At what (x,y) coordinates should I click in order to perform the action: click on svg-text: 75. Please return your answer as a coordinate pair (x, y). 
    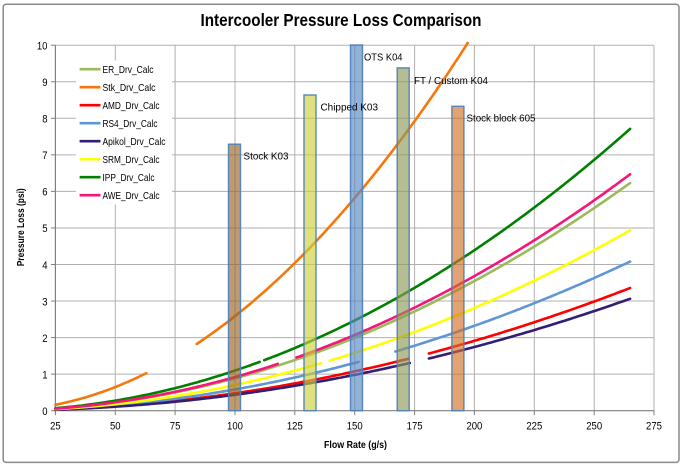
    Looking at the image, I should click on (175, 426).